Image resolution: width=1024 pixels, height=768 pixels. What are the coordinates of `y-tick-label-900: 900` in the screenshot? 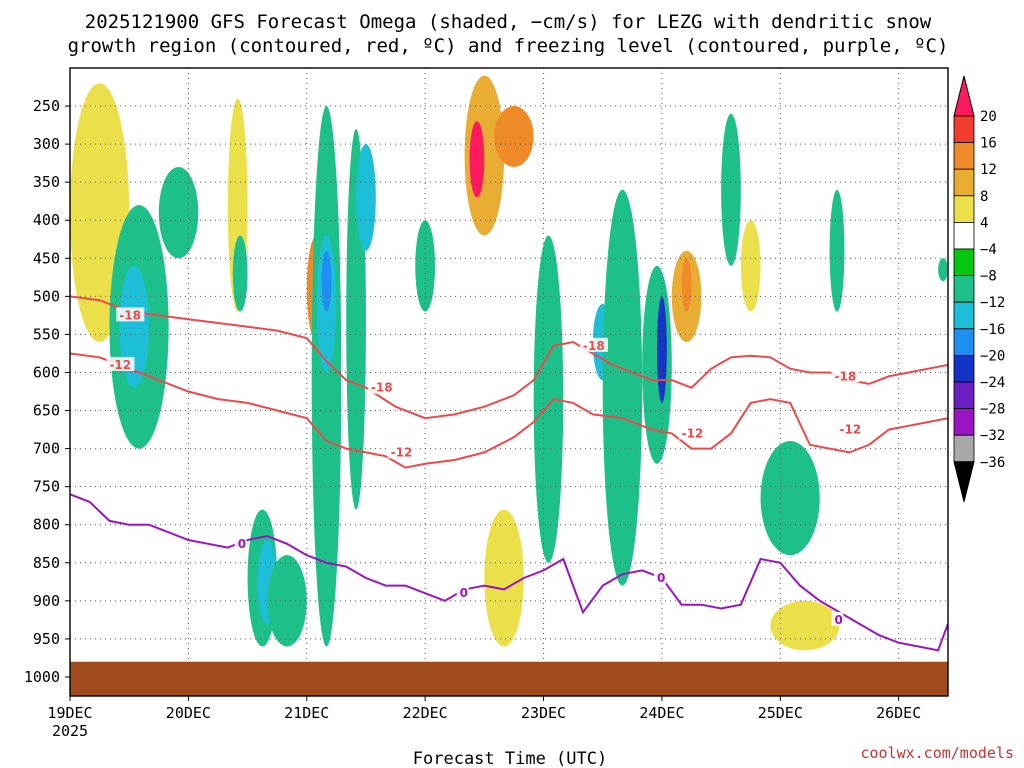 It's located at (46, 601).